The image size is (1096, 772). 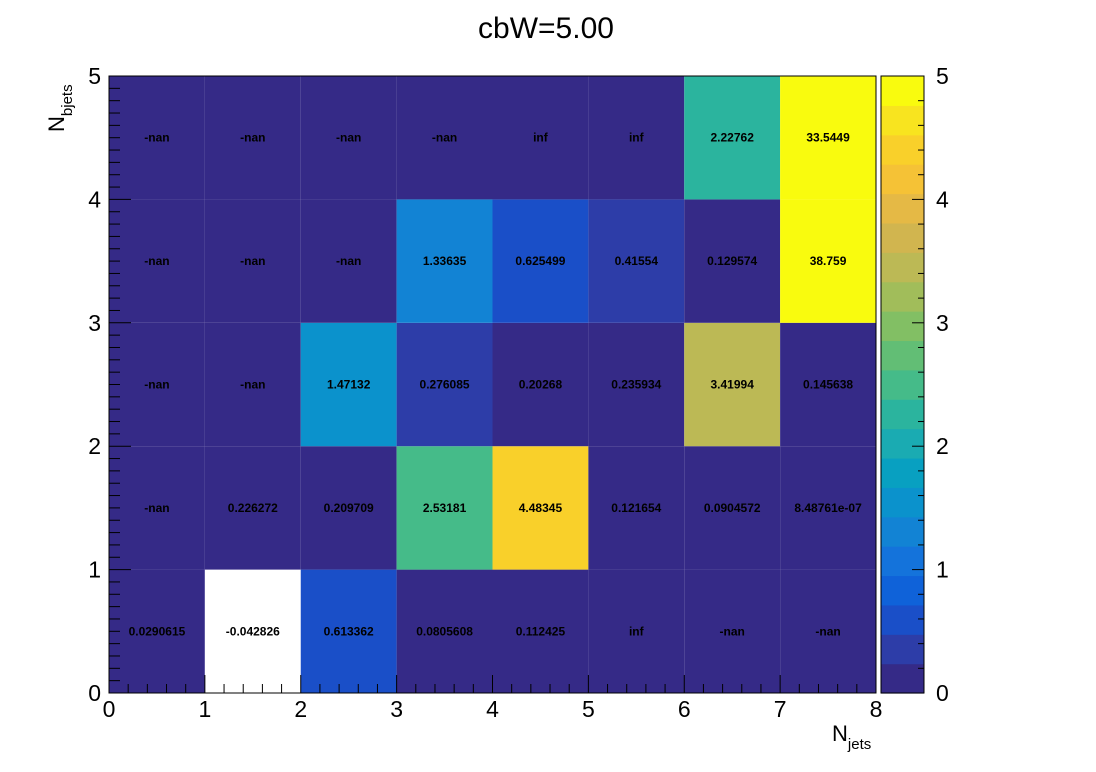 I want to click on color-scale-frame, so click(x=902, y=384).